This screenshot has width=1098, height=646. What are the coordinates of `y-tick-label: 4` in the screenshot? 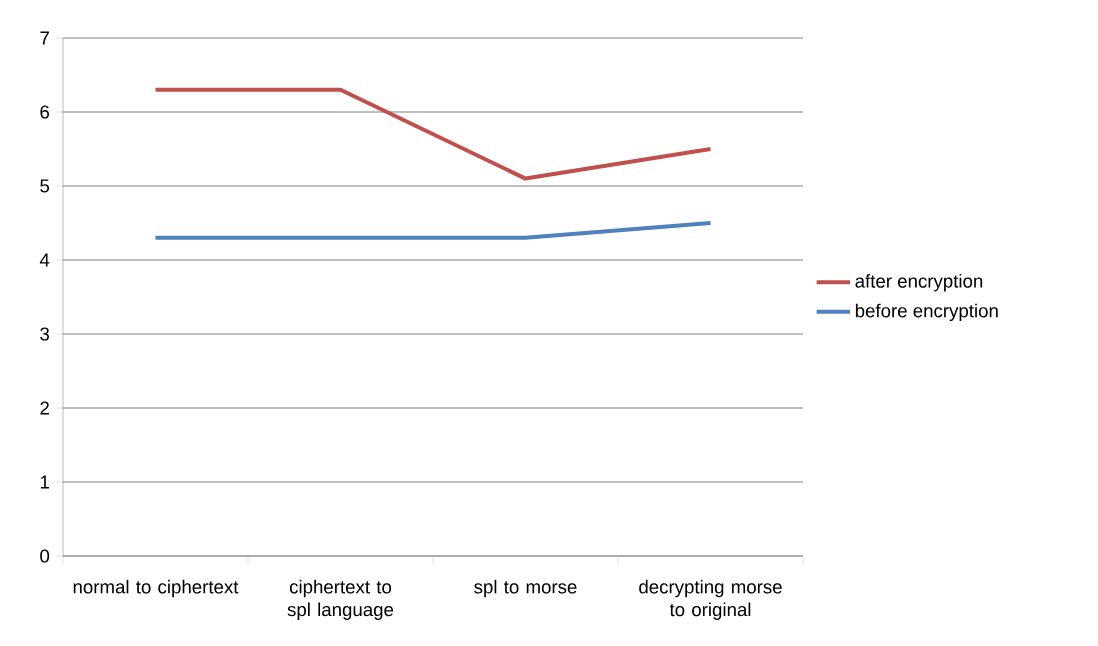 It's located at (44, 260).